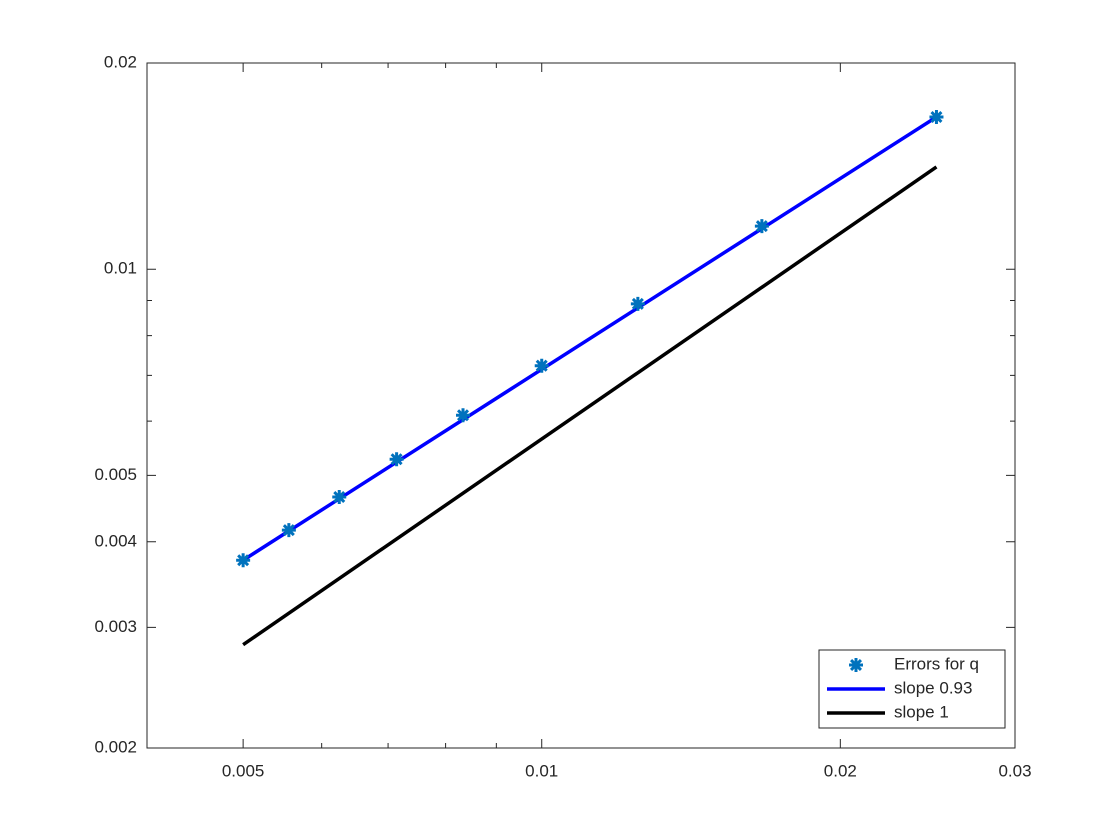 This screenshot has height=840, width=1120. What do you see at coordinates (115, 626) in the screenshot?
I see `y-tick-label: 0.003` at bounding box center [115, 626].